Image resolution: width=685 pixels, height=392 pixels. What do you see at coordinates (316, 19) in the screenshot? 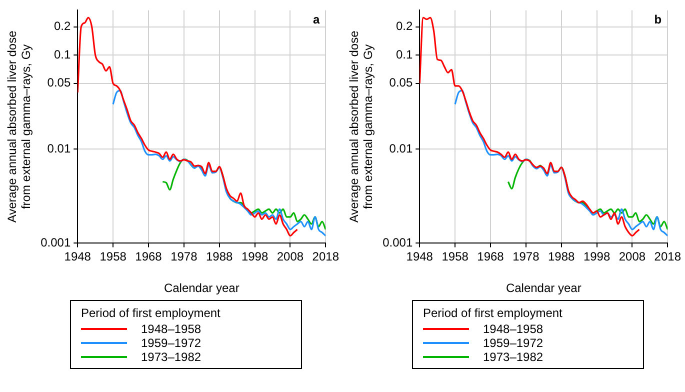
I see `chart-title: a` at bounding box center [316, 19].